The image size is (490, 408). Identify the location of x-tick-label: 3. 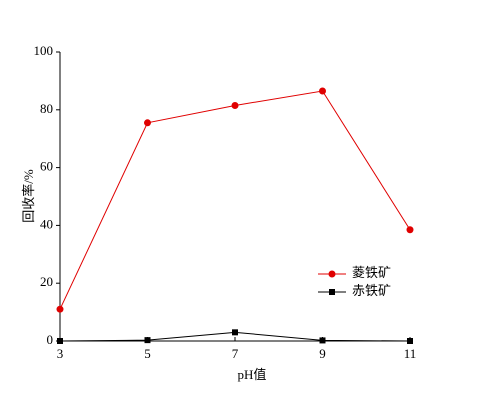
(60, 353).